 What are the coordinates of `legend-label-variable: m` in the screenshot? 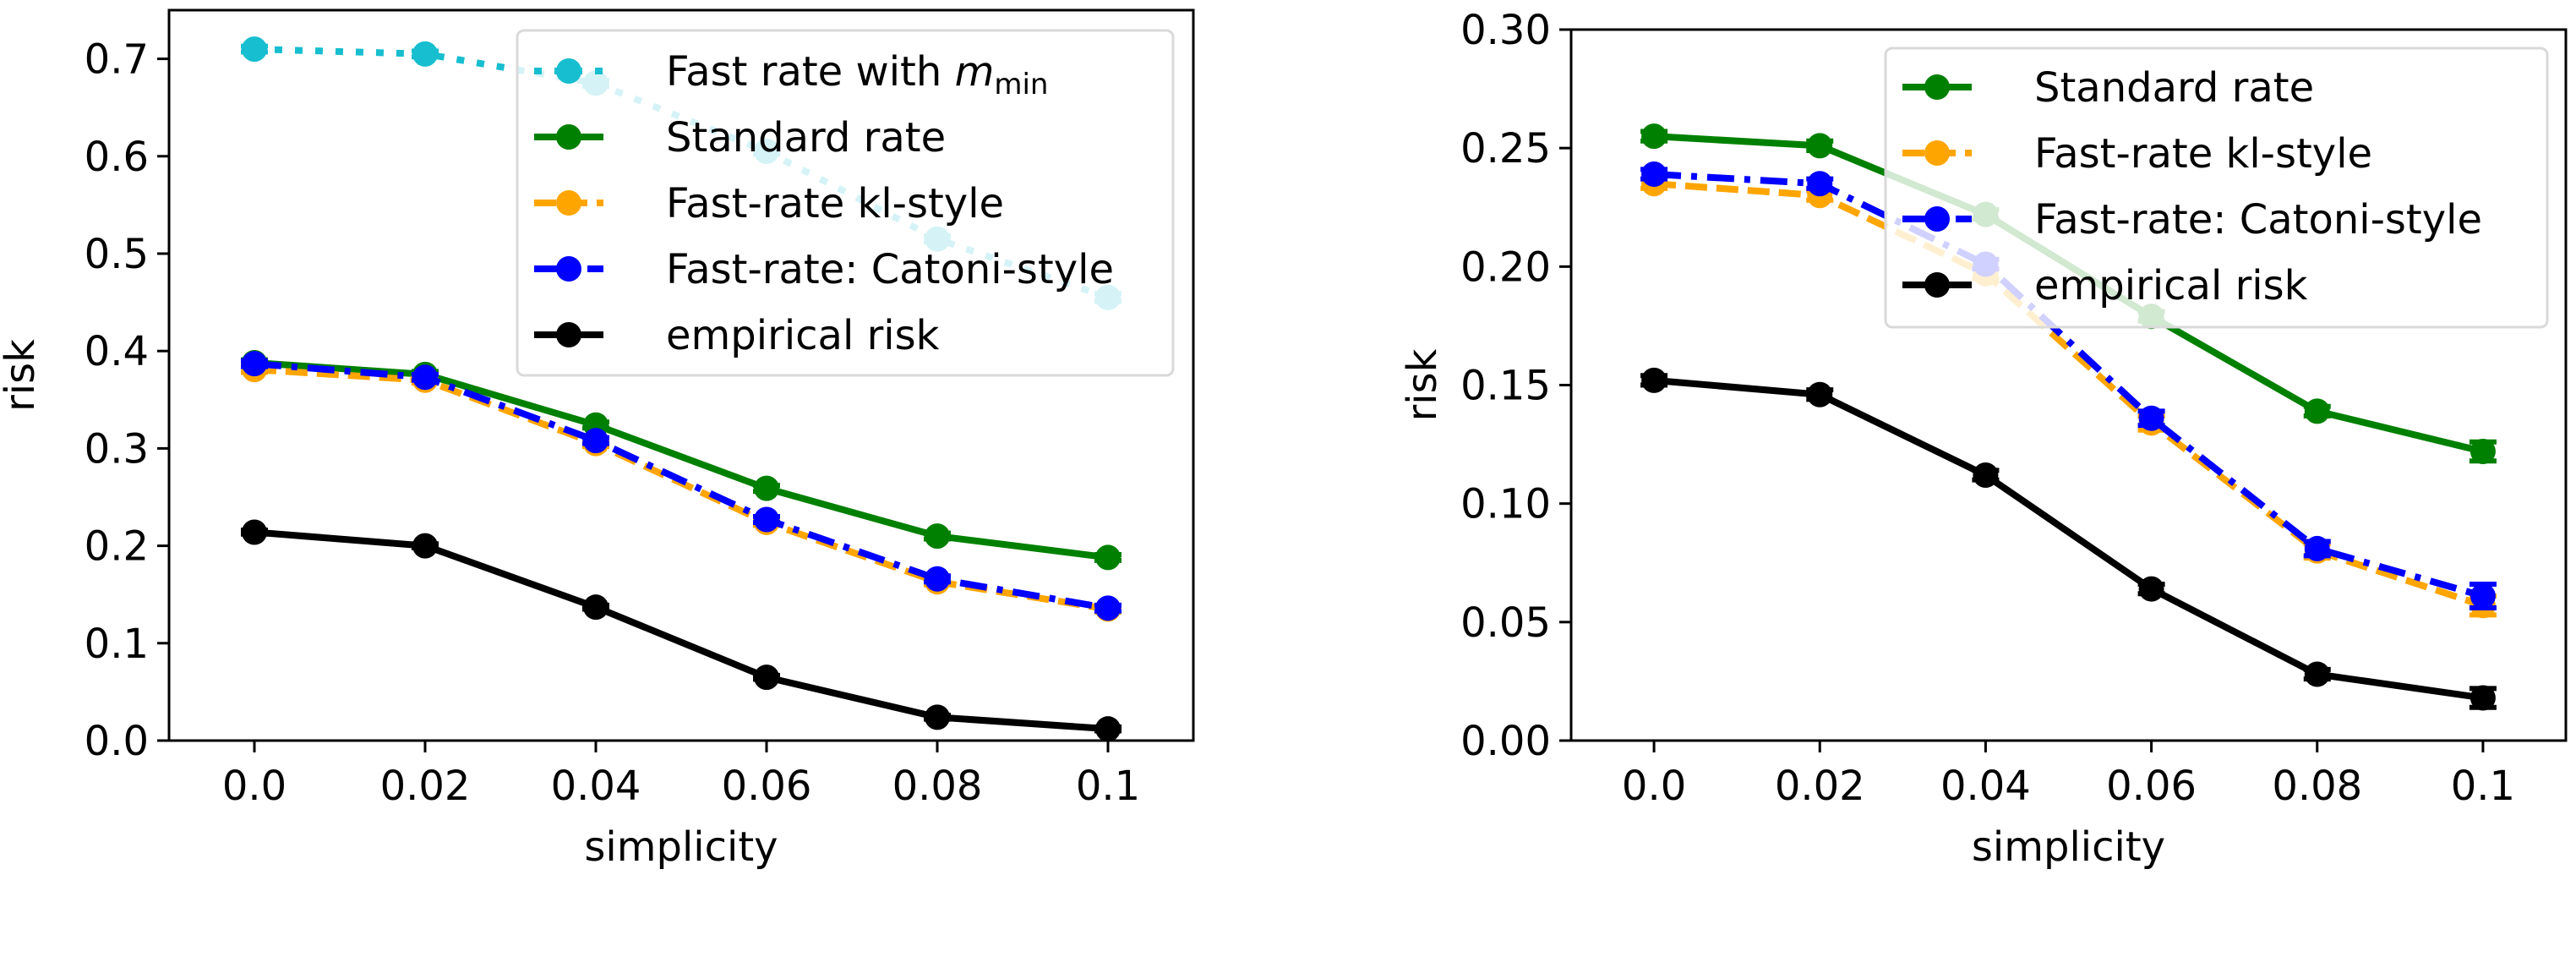 It's located at (975, 72).